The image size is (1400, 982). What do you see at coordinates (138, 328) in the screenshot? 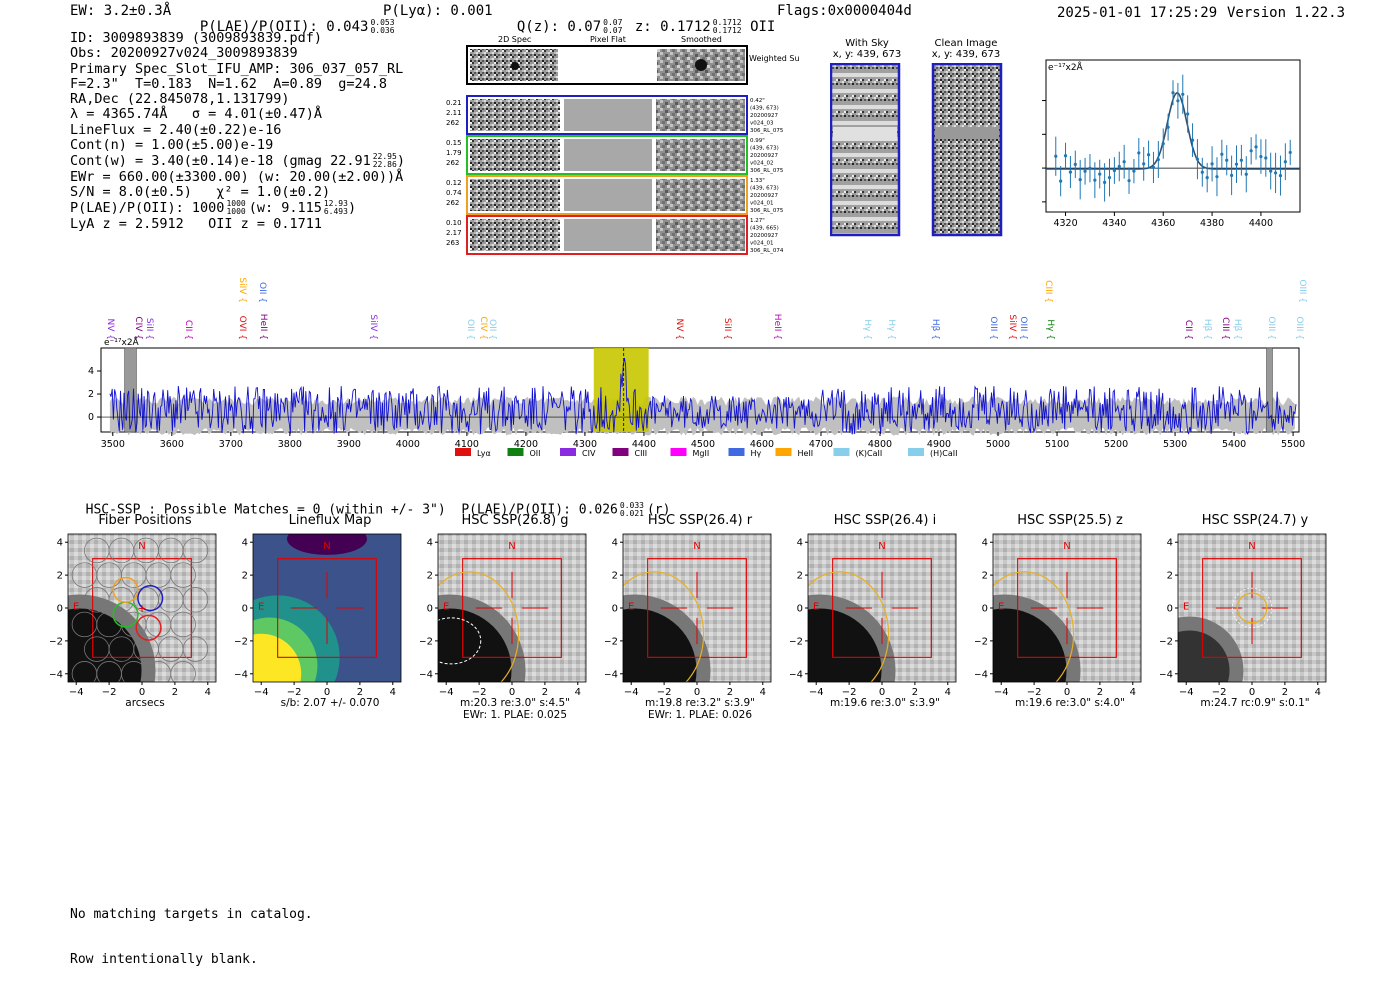
I see `spectrum-line-label: CIV {` at bounding box center [138, 328].